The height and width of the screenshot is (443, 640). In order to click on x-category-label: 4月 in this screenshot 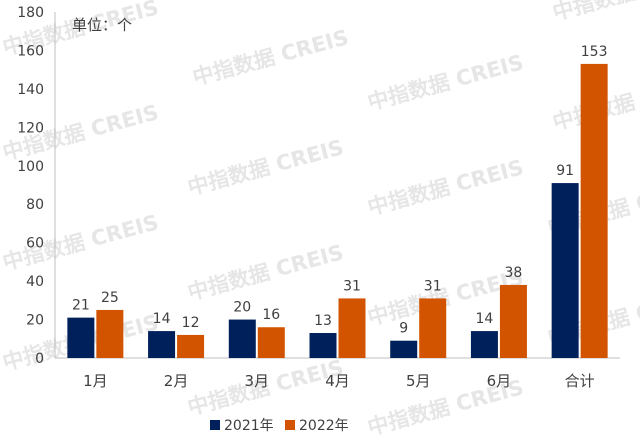, I will do `click(337, 381)`.